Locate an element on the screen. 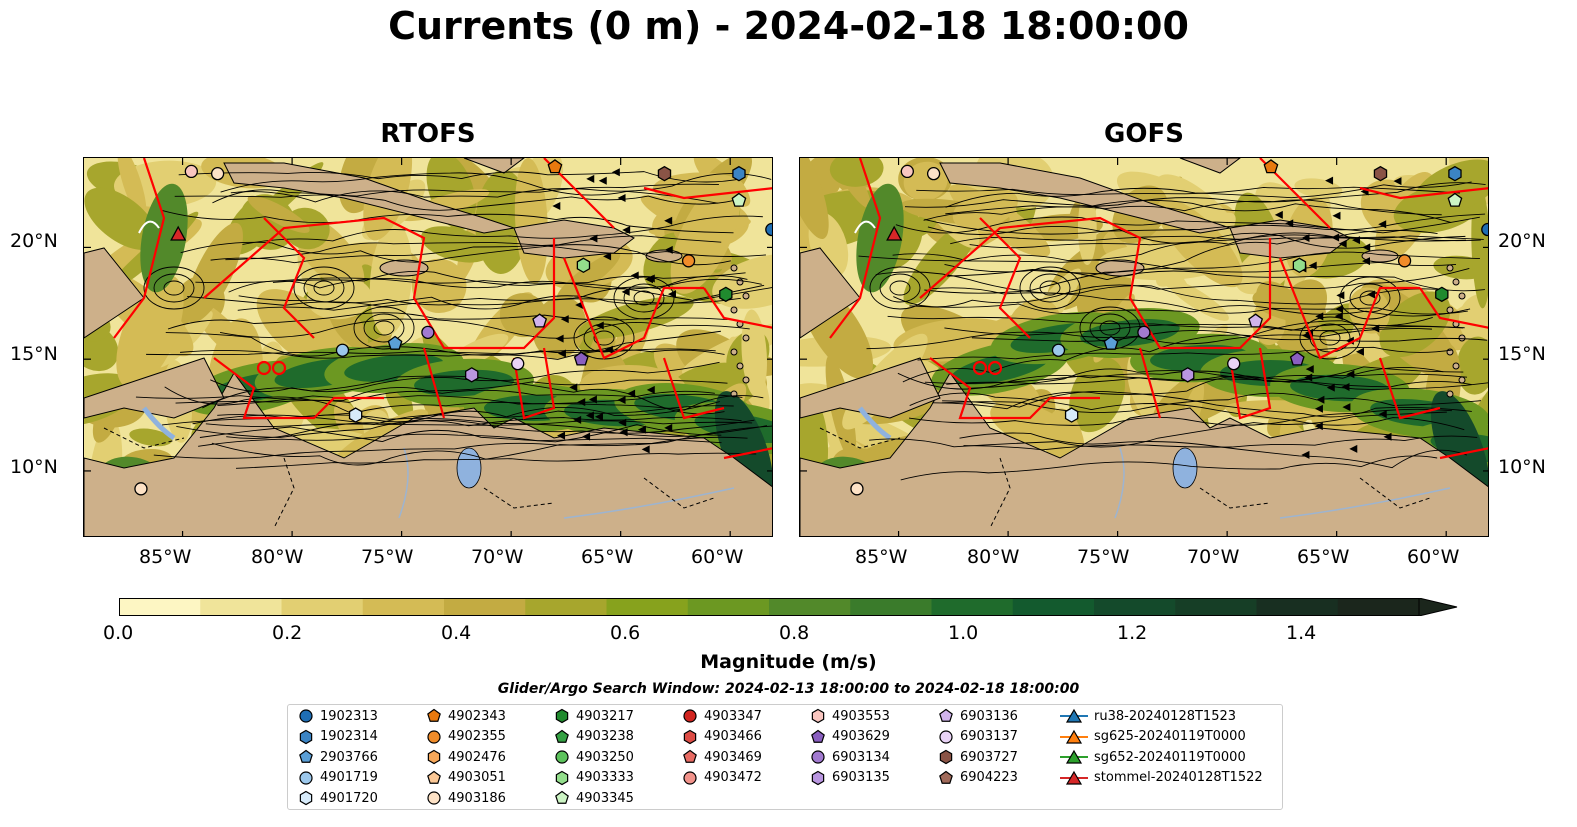  jamaica is located at coordinates (404, 268).